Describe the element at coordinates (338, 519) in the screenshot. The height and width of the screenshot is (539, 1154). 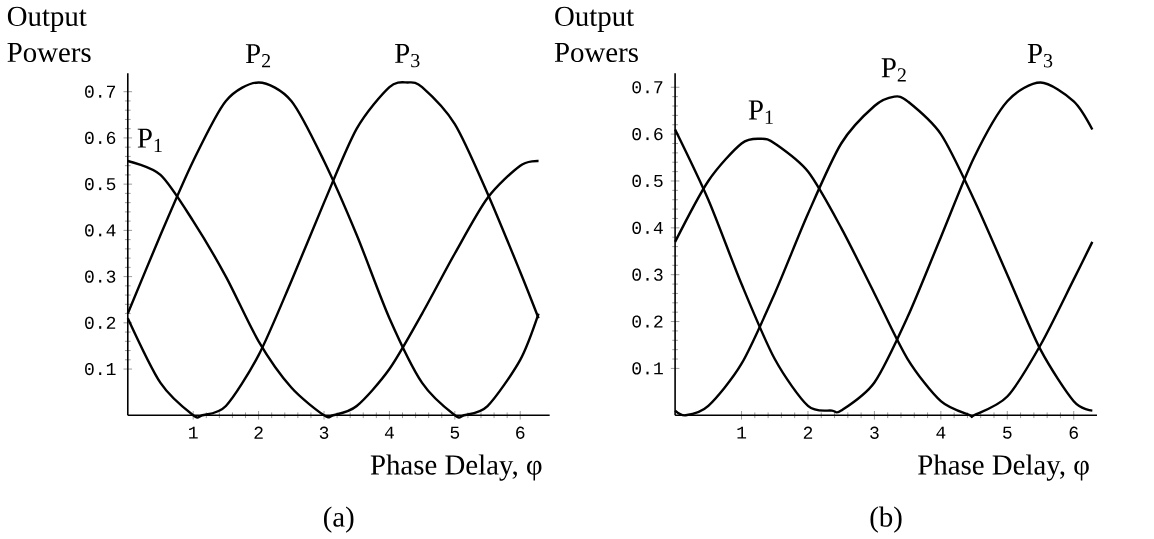
I see `text: (a)` at that location.